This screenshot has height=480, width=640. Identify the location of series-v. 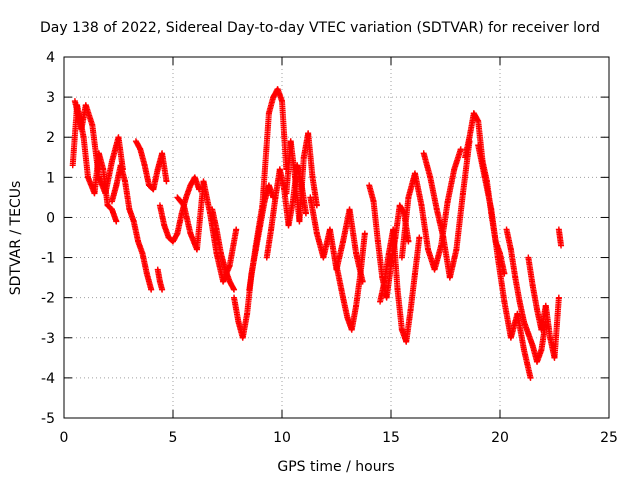
(543, 307).